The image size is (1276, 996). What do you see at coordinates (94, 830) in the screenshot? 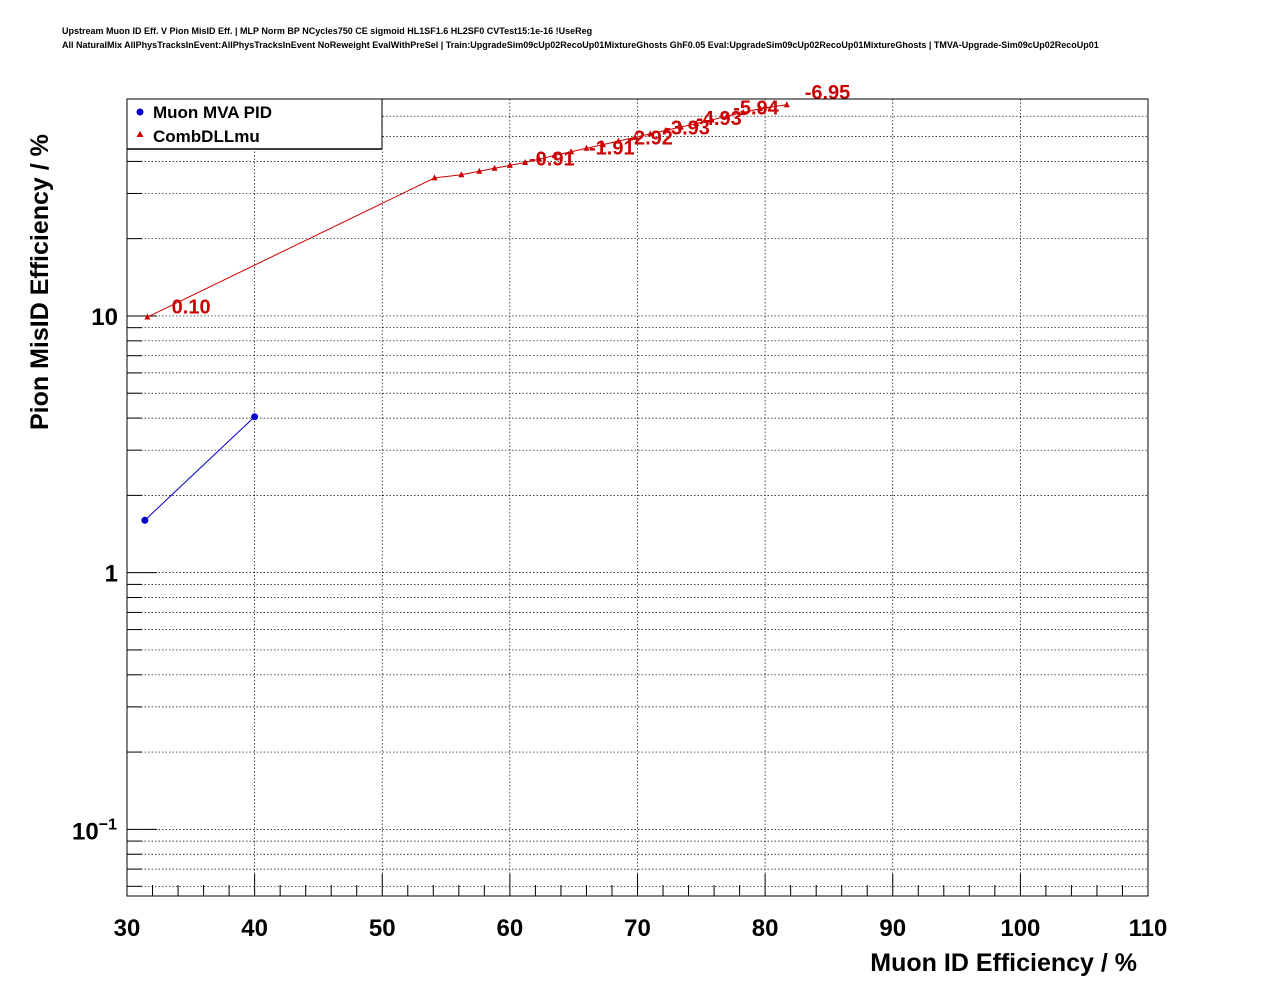
I see `y-tick-label: 10−1` at bounding box center [94, 830].